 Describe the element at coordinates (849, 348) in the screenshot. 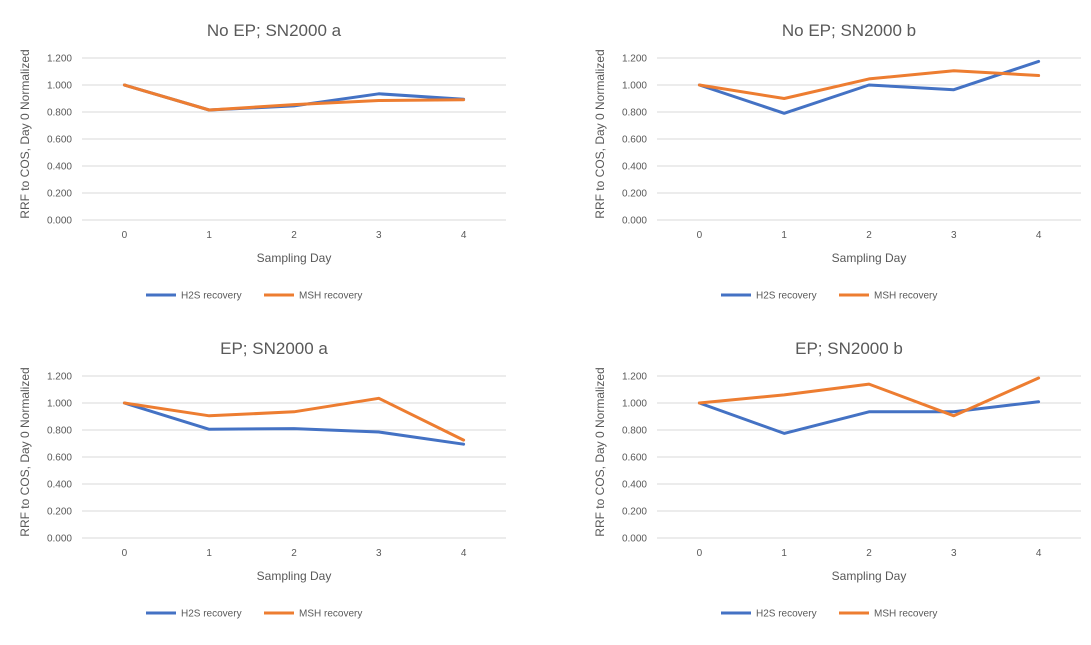

I see `chart-title: EP; SN2000 b` at that location.